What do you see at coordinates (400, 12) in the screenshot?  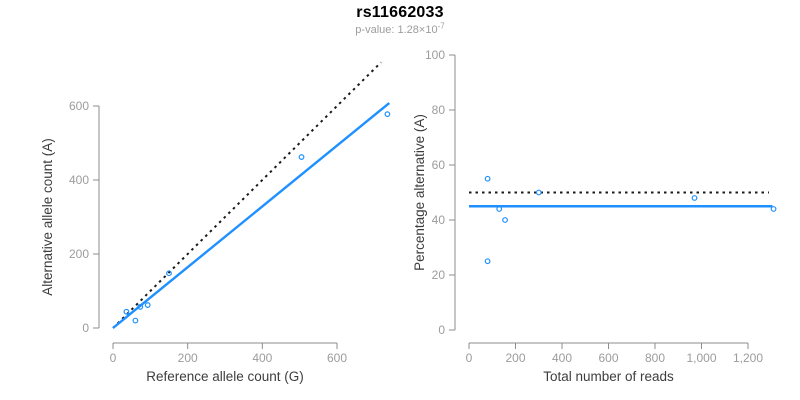 I see `figure-title: rs11662033` at bounding box center [400, 12].